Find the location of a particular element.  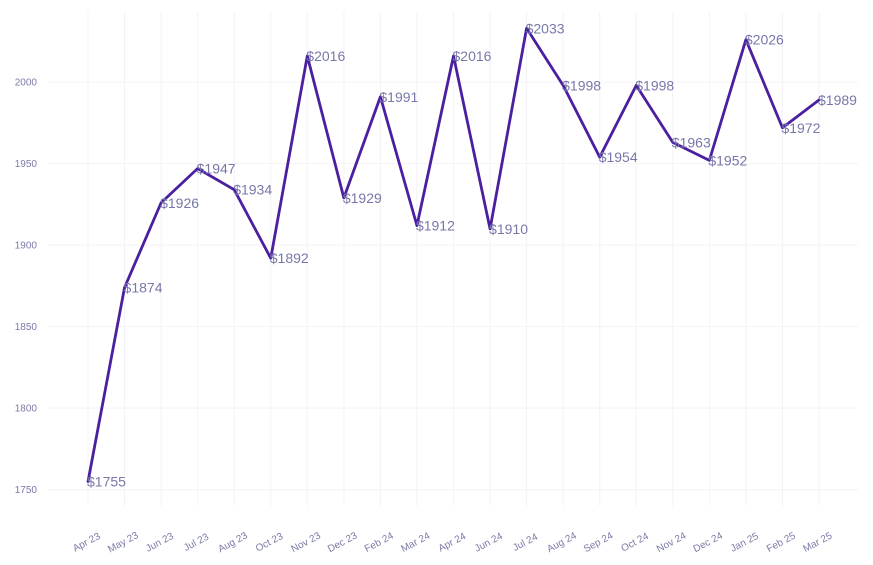

x-tick-label: Aug 23 is located at coordinates (233, 542).